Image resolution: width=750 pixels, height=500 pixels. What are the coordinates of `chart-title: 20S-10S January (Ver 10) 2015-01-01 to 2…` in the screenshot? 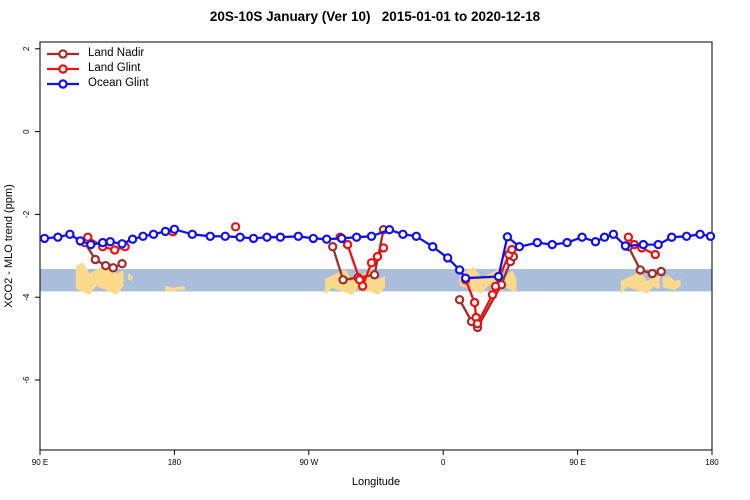 It's located at (375, 16).